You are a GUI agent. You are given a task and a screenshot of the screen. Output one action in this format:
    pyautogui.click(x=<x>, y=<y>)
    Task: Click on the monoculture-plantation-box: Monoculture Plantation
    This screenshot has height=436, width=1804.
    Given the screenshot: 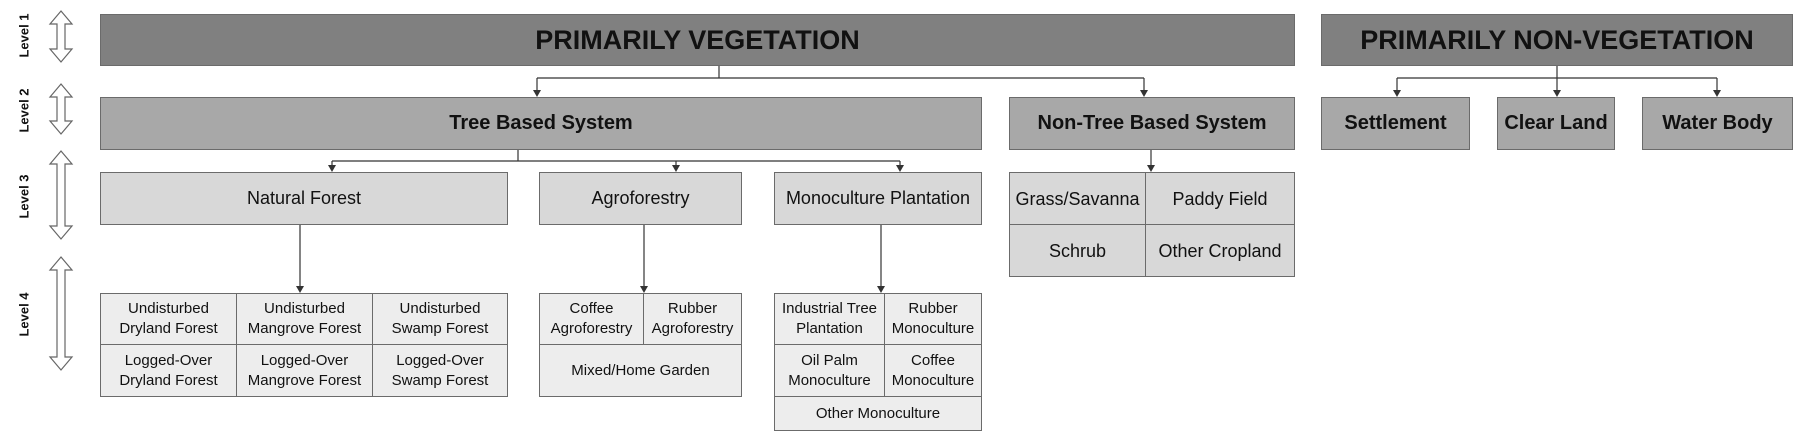 What is the action you would take?
    pyautogui.click(x=878, y=198)
    